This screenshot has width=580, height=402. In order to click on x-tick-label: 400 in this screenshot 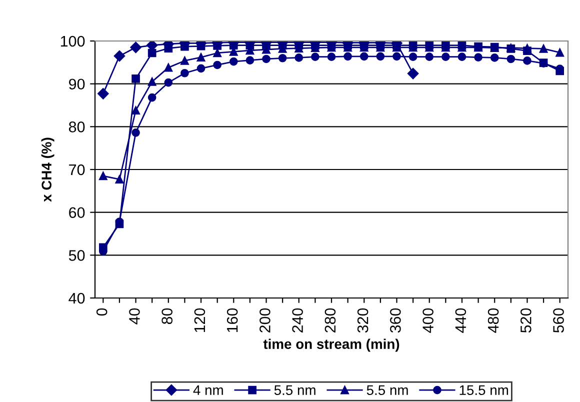, I will do `click(428, 320)`.